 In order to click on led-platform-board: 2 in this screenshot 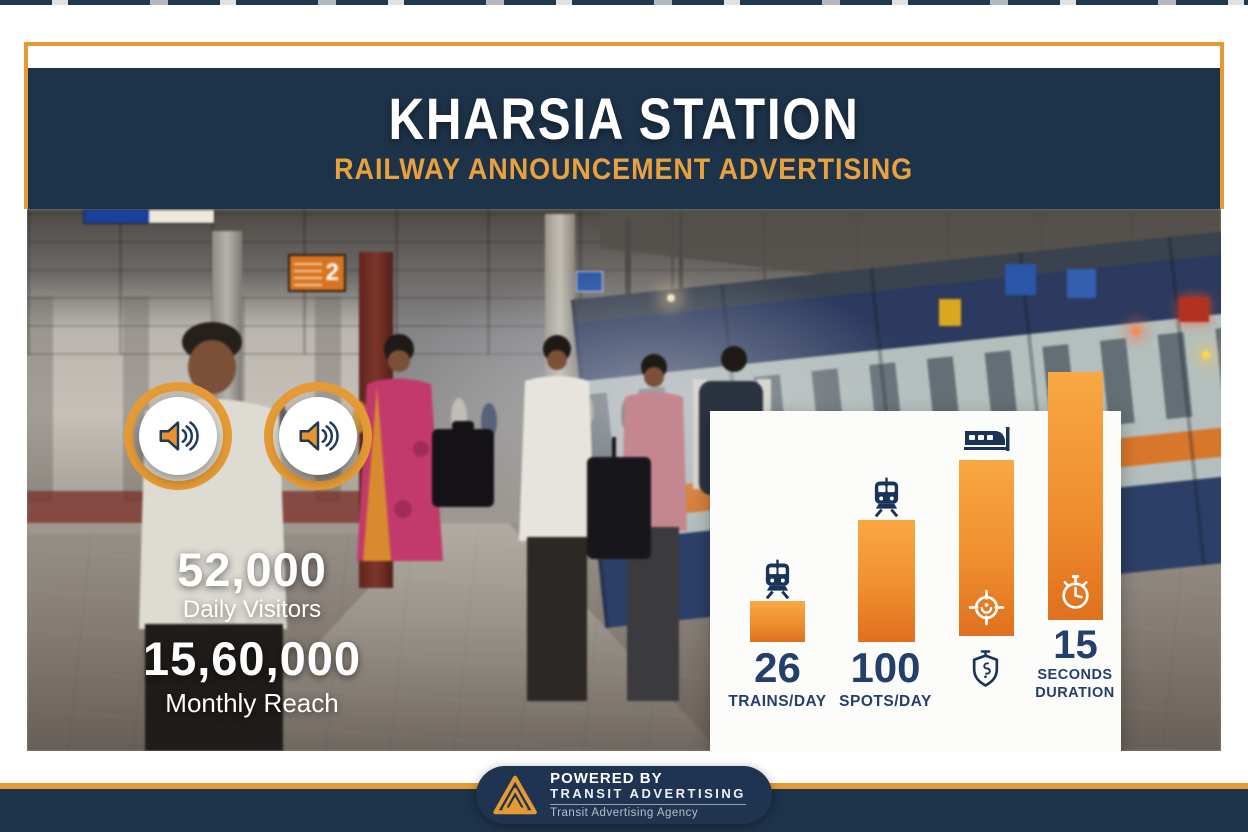, I will do `click(317, 273)`.